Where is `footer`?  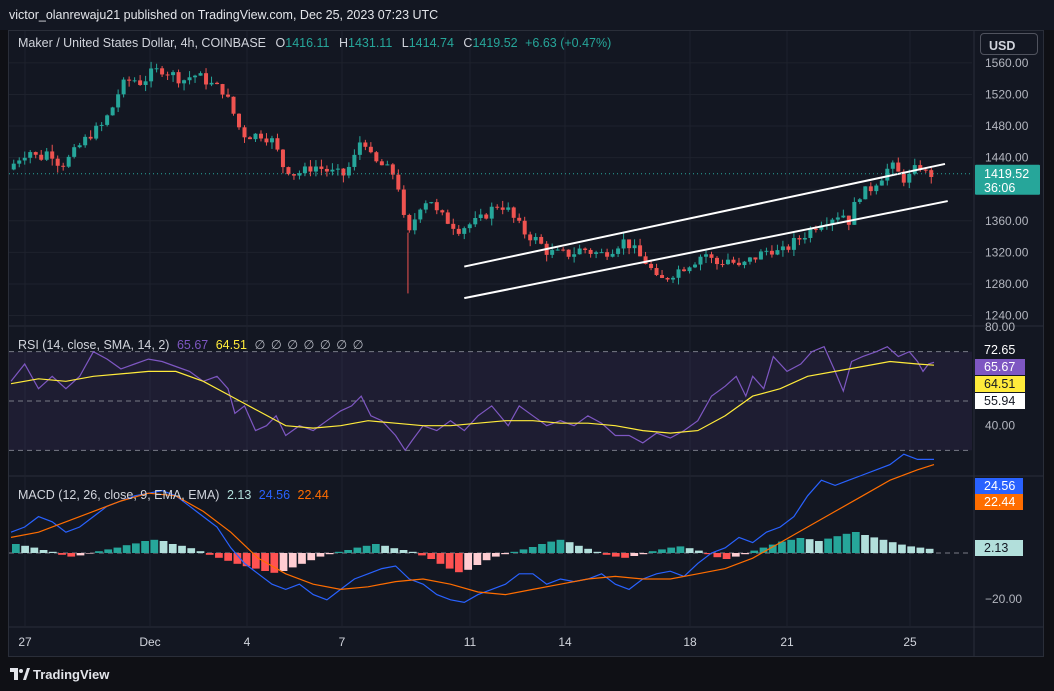
footer is located at coordinates (527, 674).